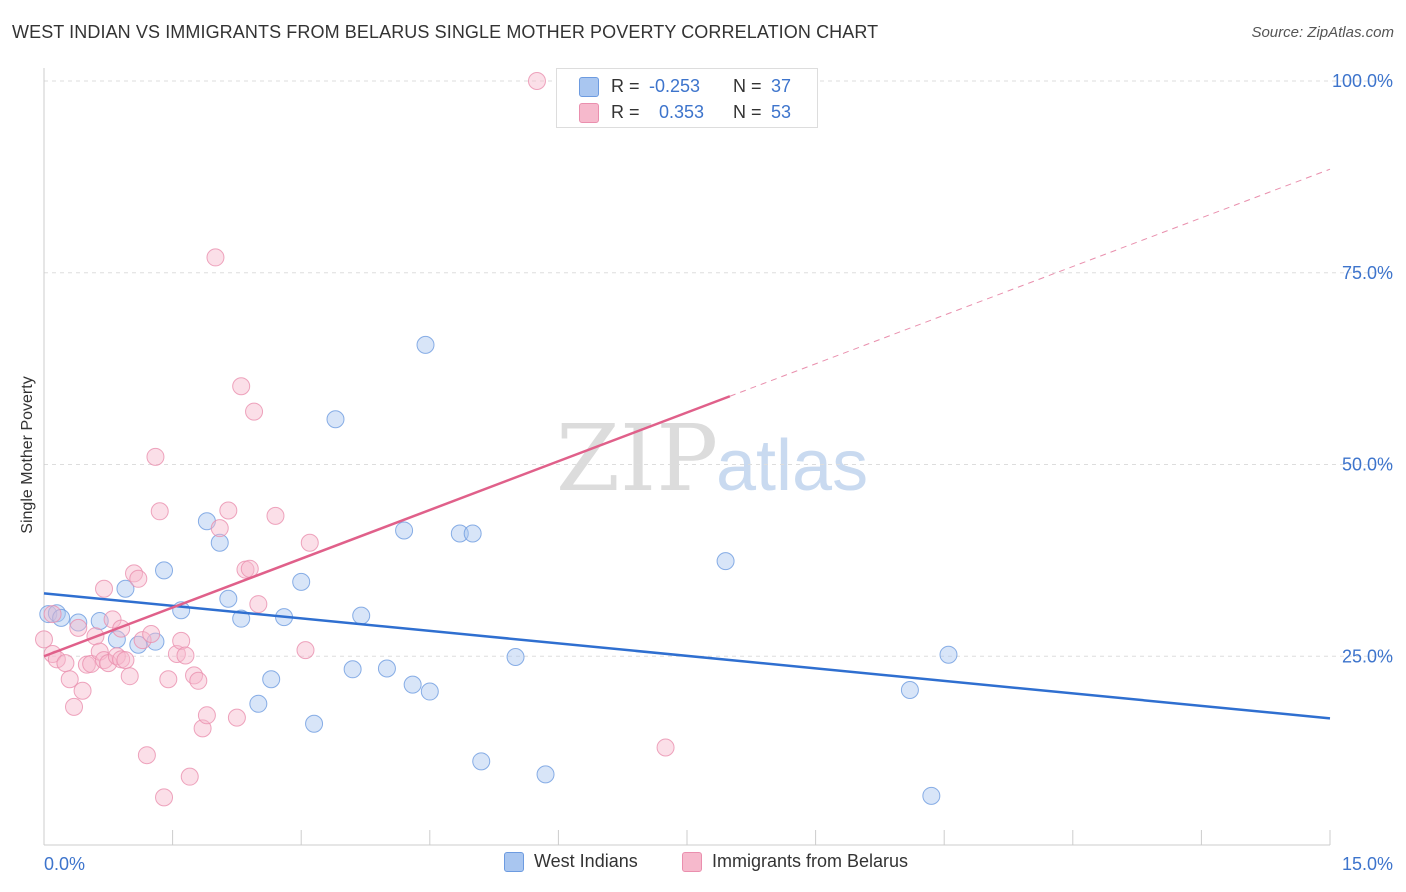  Describe the element at coordinates (1367, 656) in the screenshot. I see `y-tick-label: 25.0%` at that location.